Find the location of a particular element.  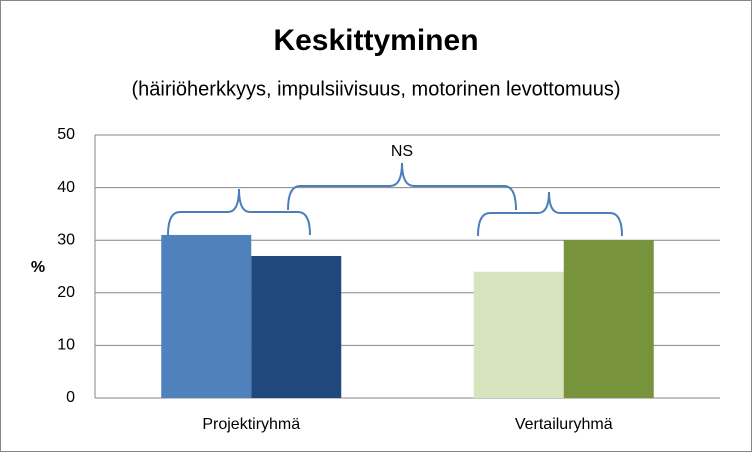

y-tick-label: 20 is located at coordinates (66, 292).